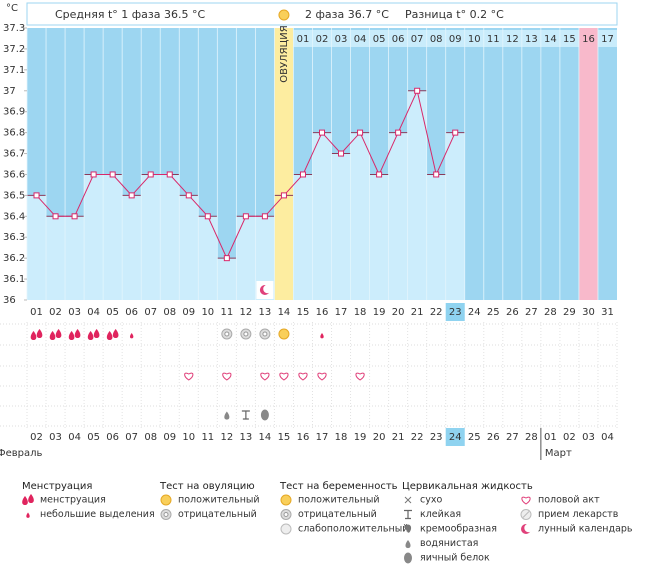 The height and width of the screenshot is (587, 655). I want to click on post-ovulation-day: 08, so click(436, 39).